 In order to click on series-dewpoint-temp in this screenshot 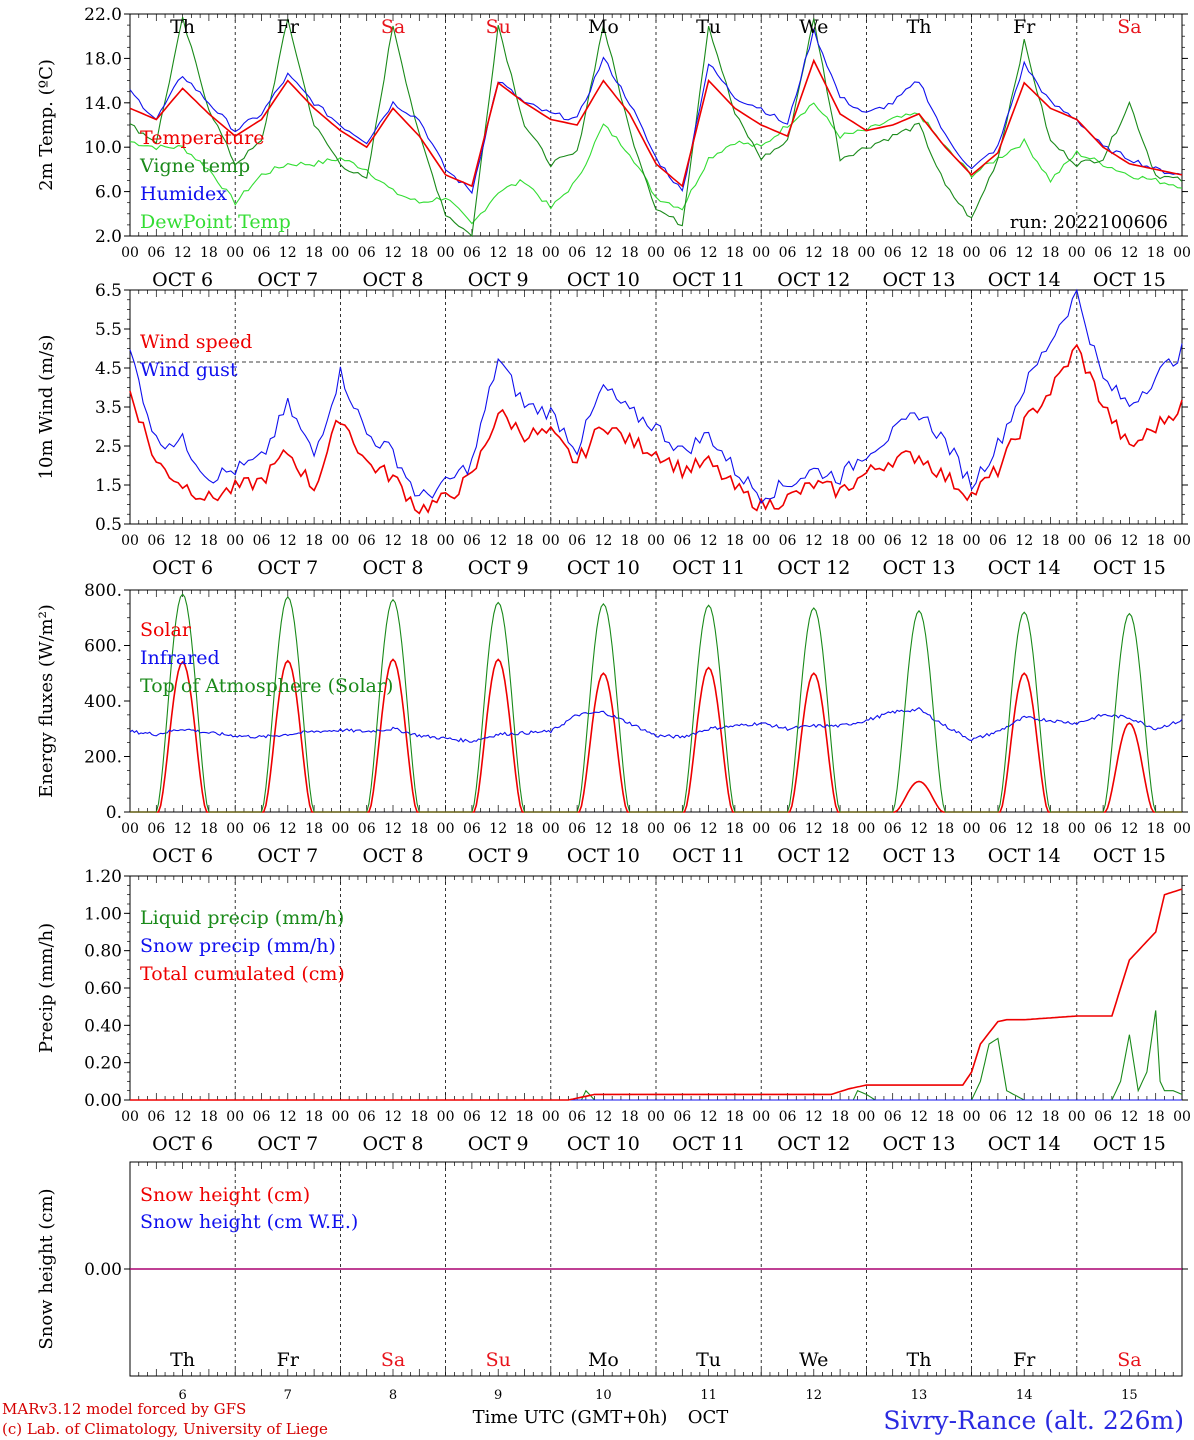, I will do `click(656, 163)`.